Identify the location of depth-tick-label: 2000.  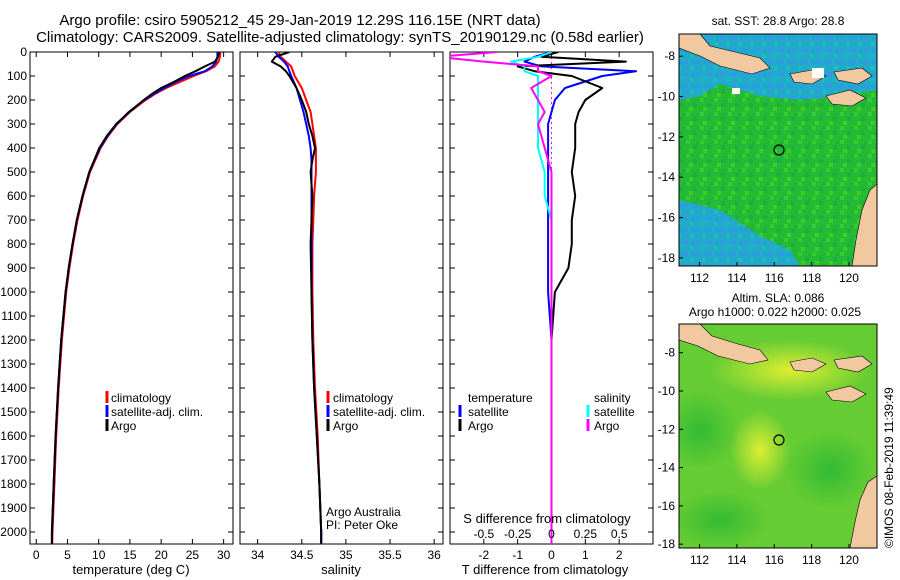
(13, 532).